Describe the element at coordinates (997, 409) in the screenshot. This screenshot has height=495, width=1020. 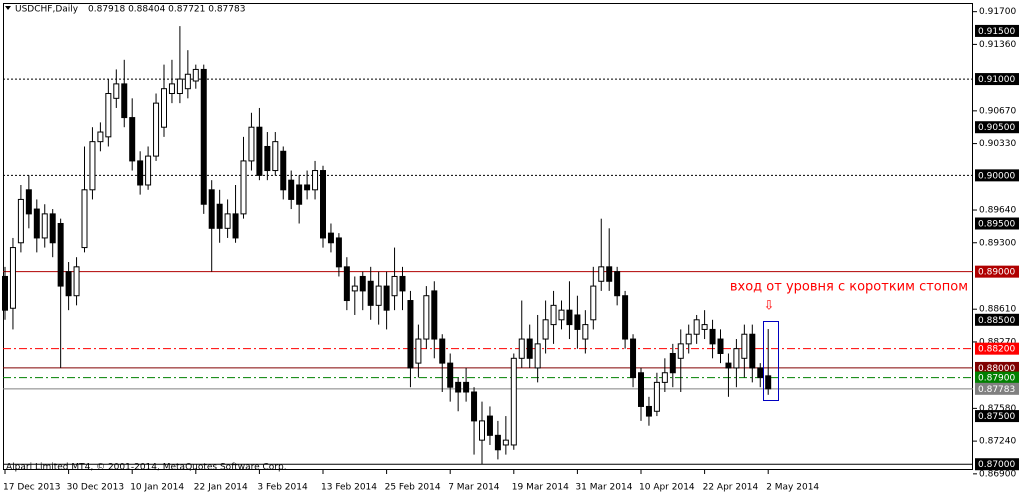
I see `y-tick-label: 0.87580` at that location.